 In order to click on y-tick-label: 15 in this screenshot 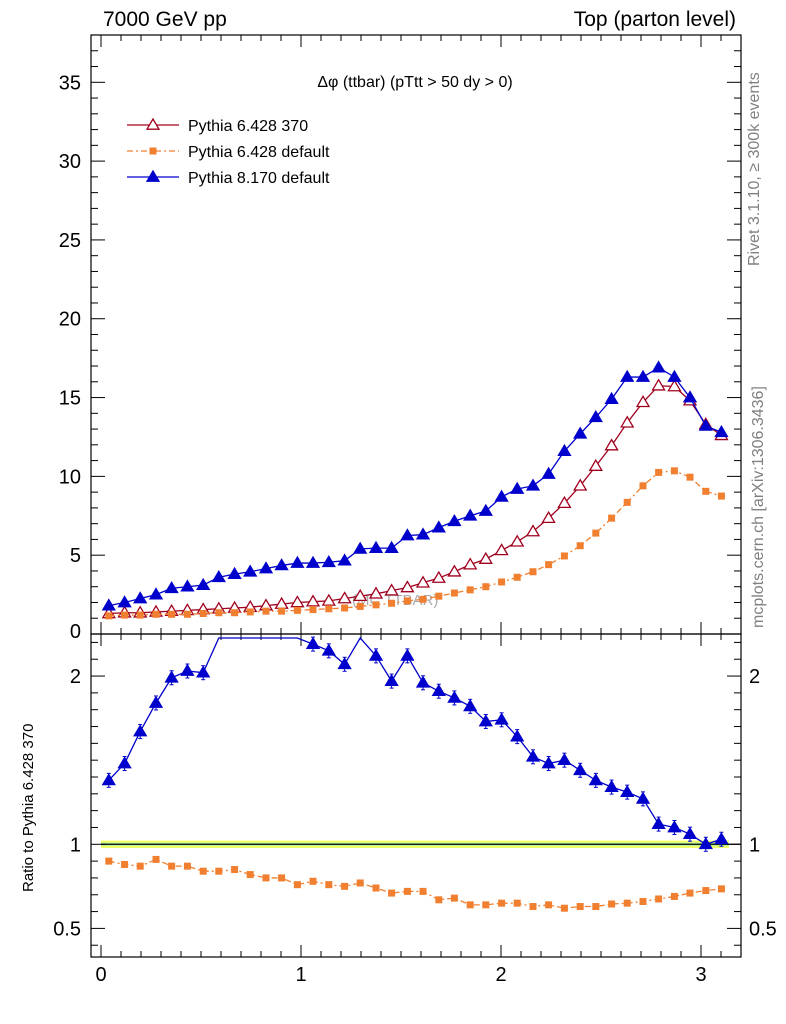, I will do `click(70, 399)`.